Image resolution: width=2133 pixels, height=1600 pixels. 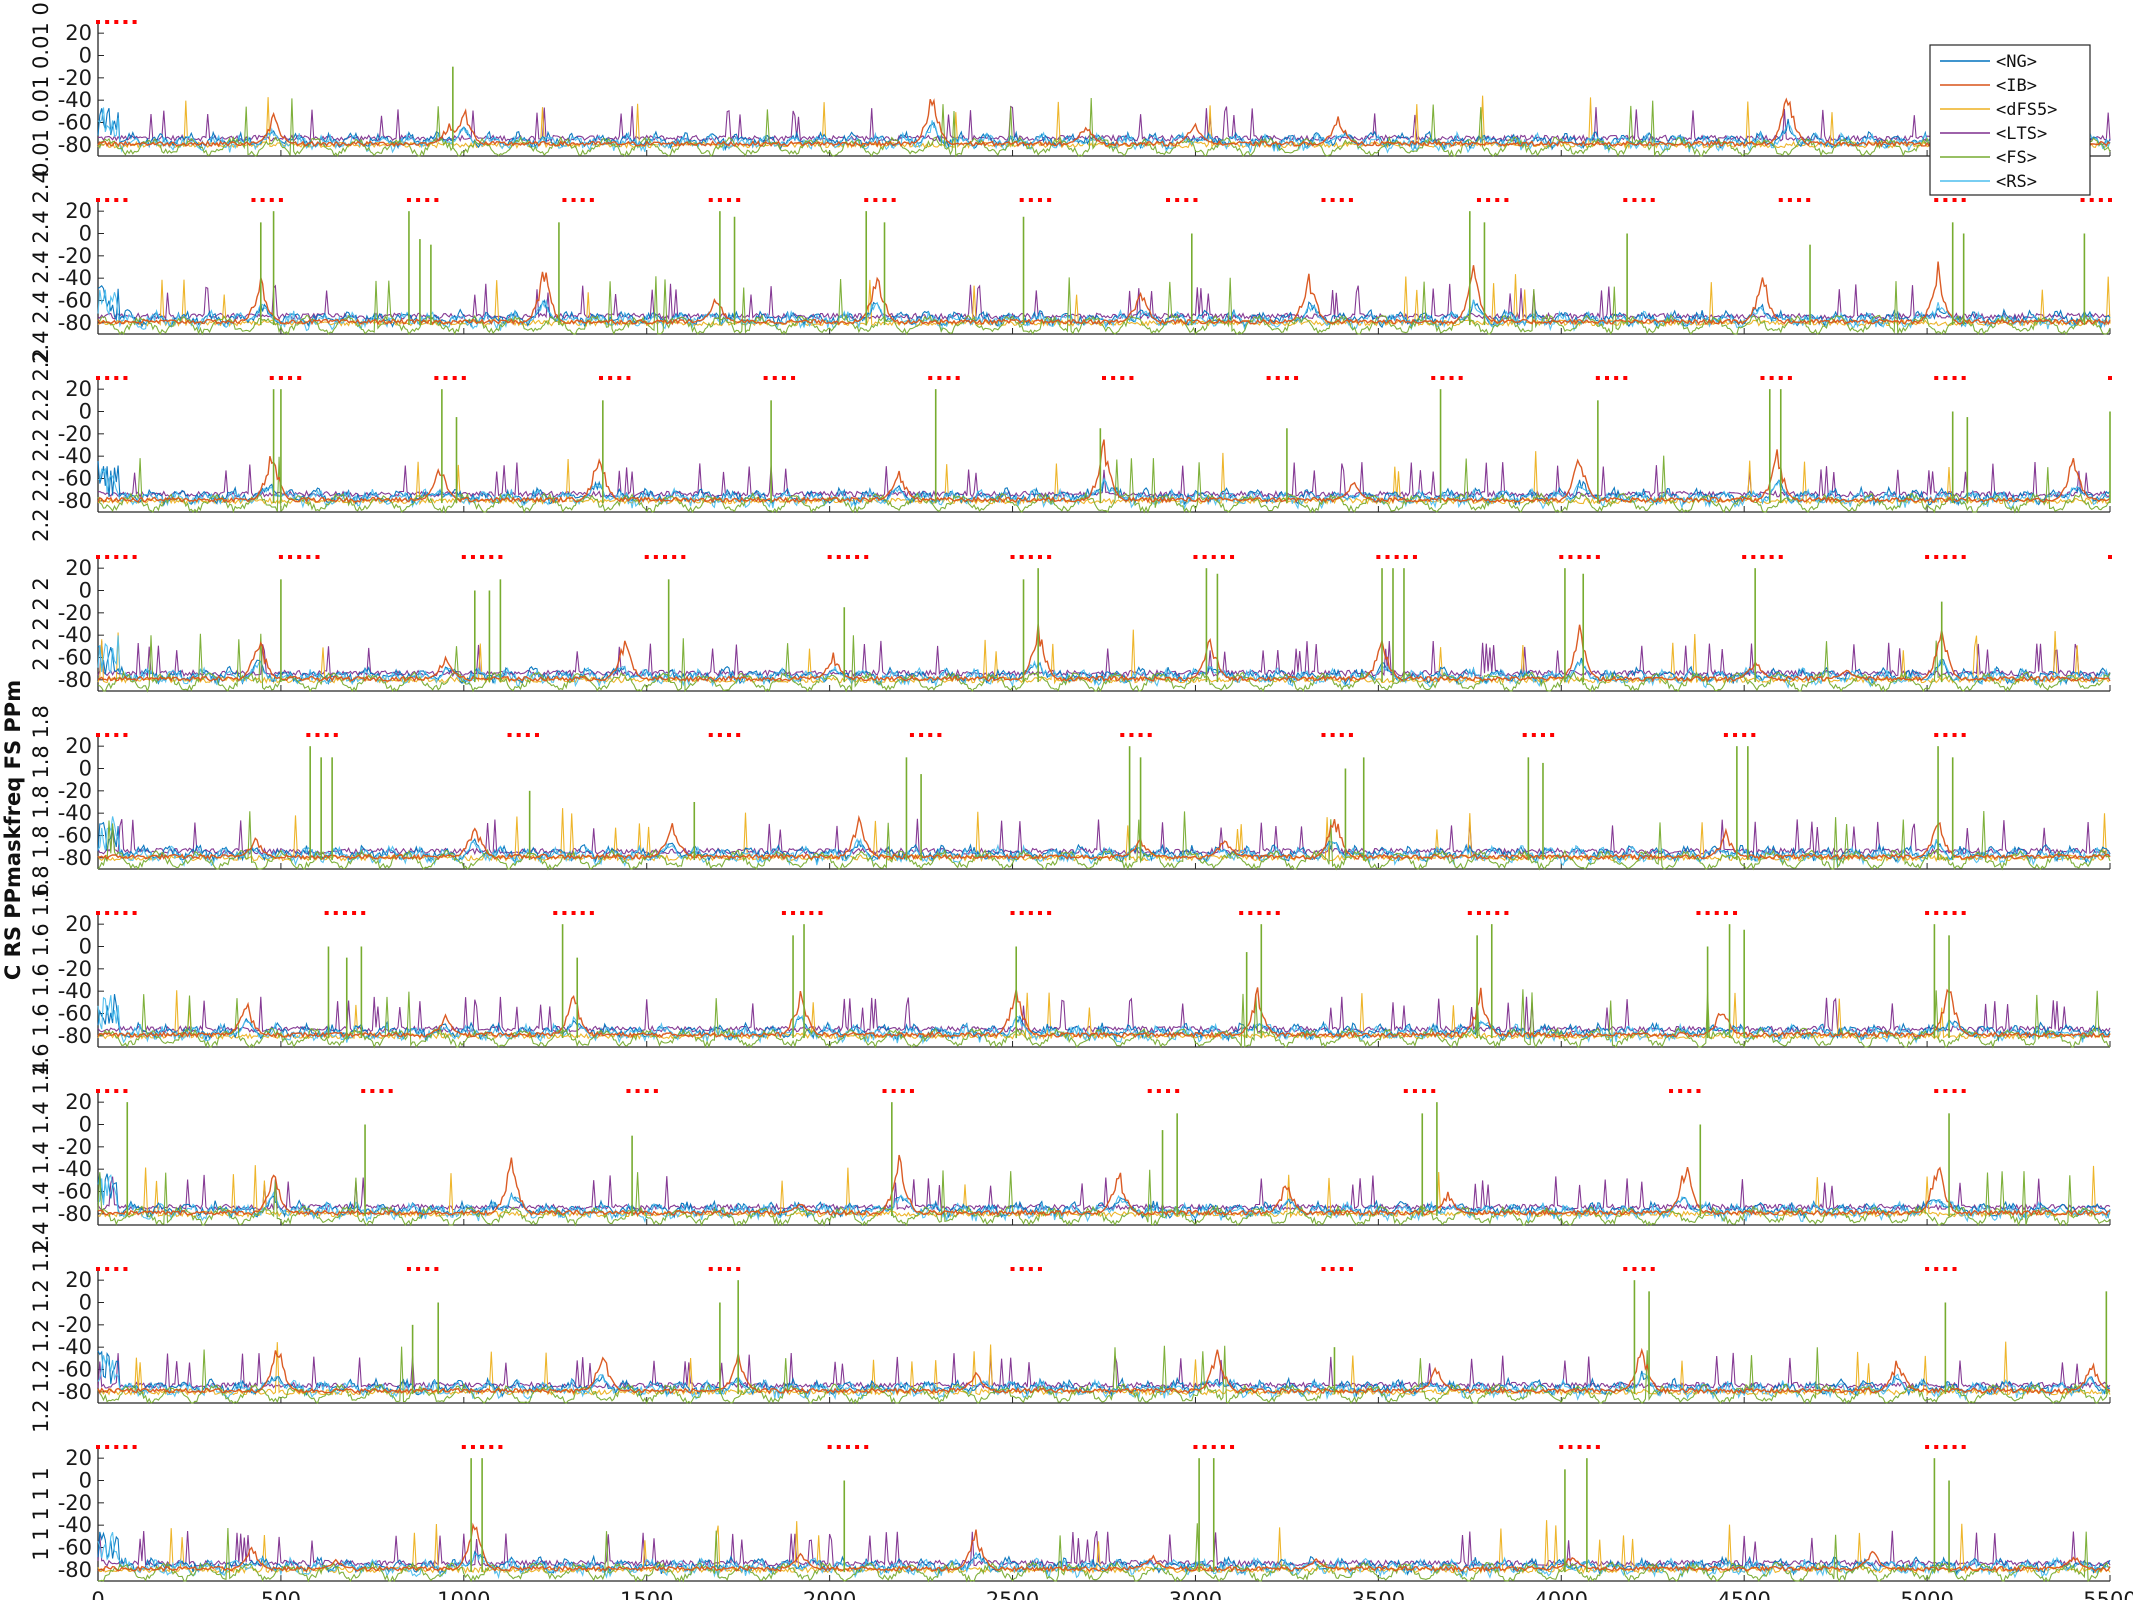 I want to click on series-rs-line, so click(x=1104, y=489).